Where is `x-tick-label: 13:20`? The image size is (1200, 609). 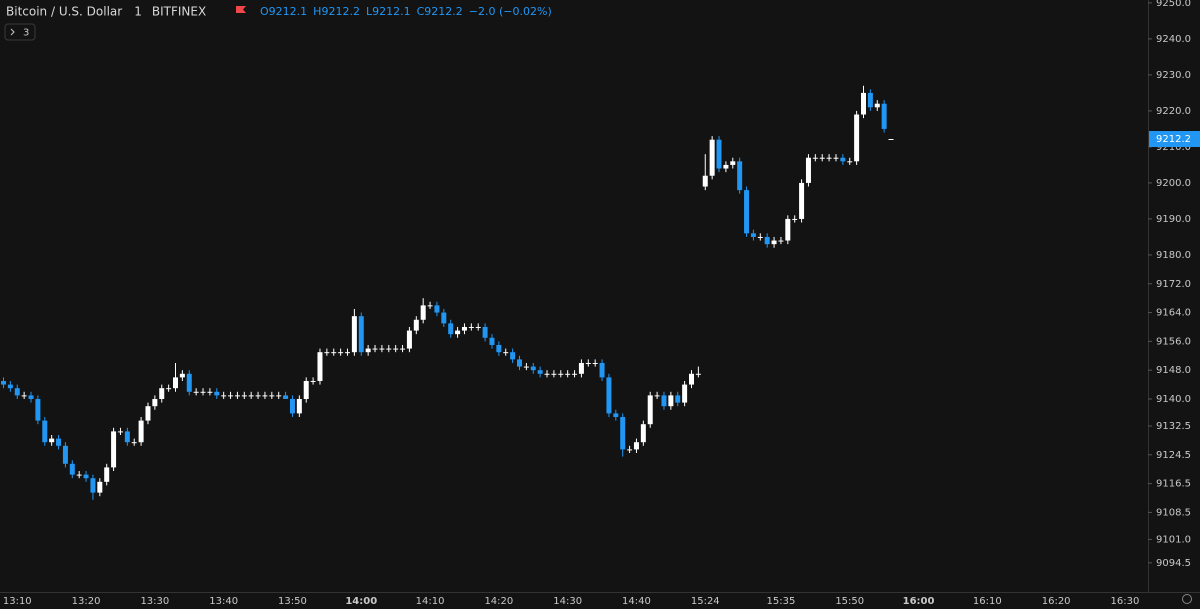 x-tick-label: 13:20 is located at coordinates (86, 601).